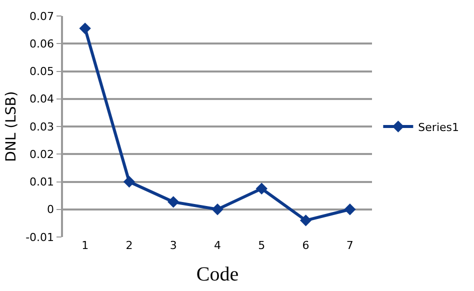 The width and height of the screenshot is (474, 291). Describe the element at coordinates (42, 127) in the screenshot. I see `y-tick-label: 0.03` at that location.